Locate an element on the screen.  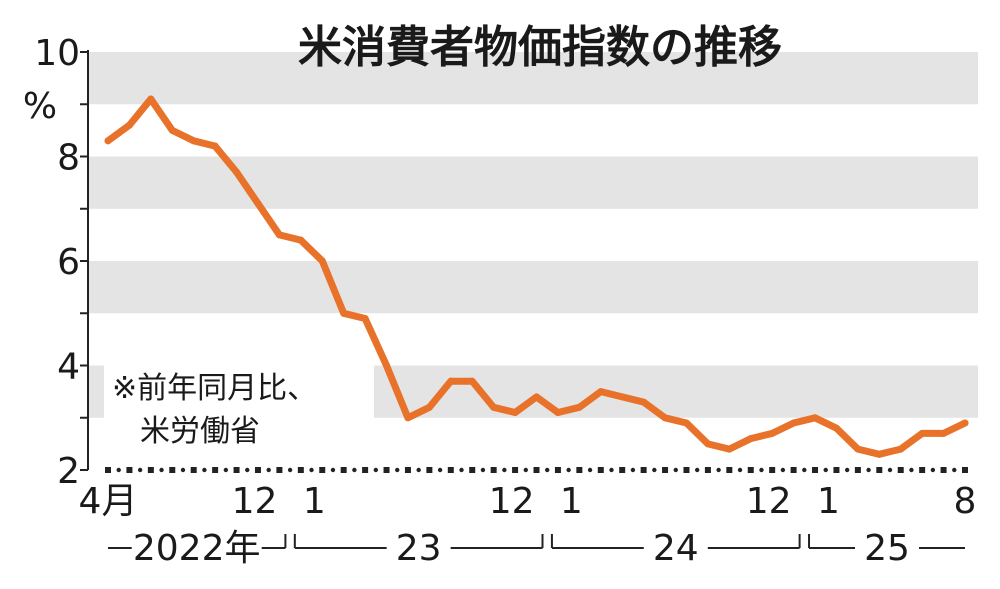
x-axis: 4月 12 1 12 1 12 1 8 is located at coordinates (528, 494).